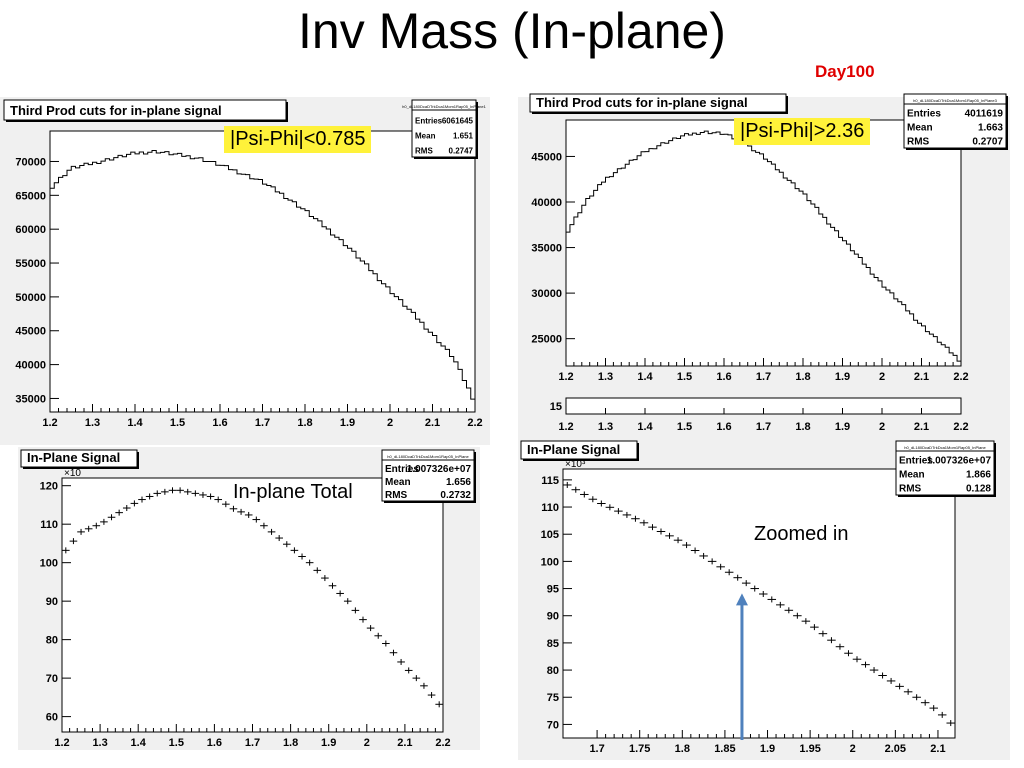 The image size is (1024, 768). I want to click on p2-xtick-label: 1.9, so click(842, 377).